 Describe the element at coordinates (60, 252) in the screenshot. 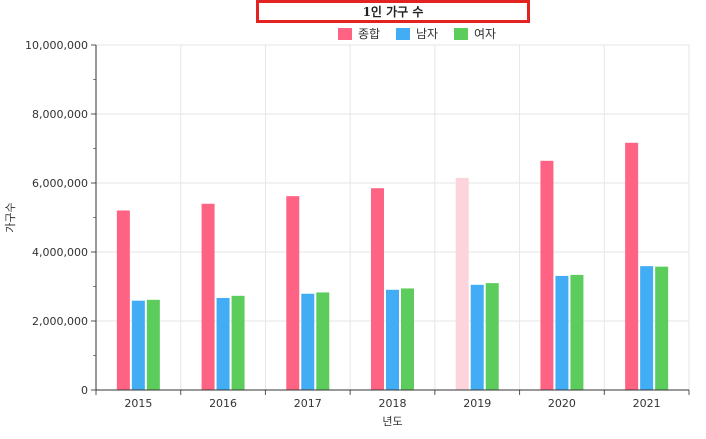

I see `y-tick-label: 4,000,000` at that location.